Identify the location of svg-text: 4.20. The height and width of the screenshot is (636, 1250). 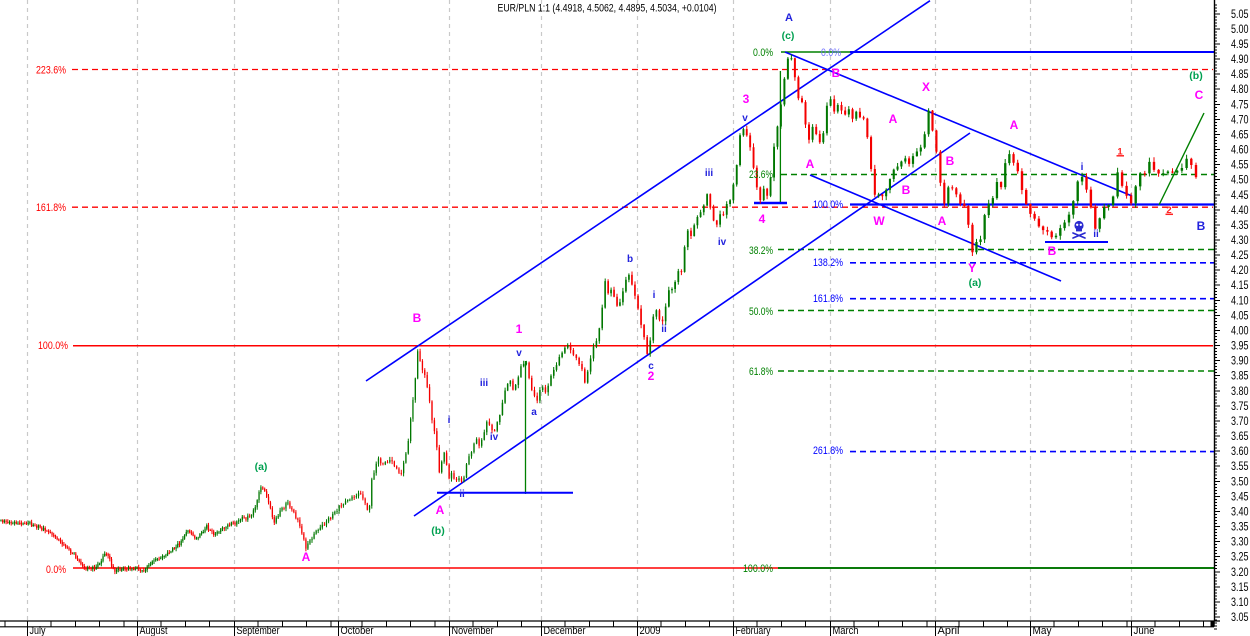
(1240, 271).